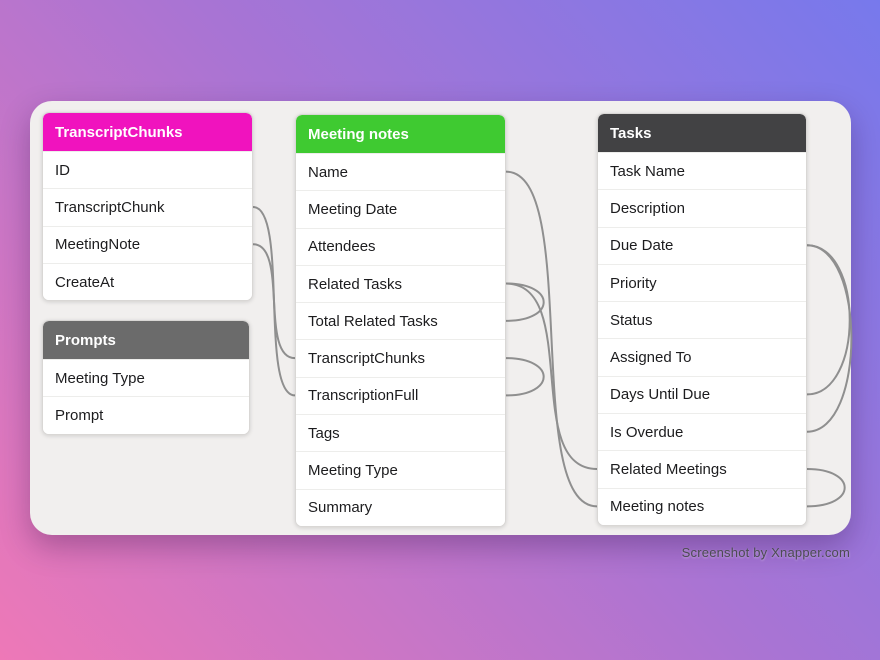 This screenshot has width=880, height=660. I want to click on field-row: Related Meetings, so click(702, 469).